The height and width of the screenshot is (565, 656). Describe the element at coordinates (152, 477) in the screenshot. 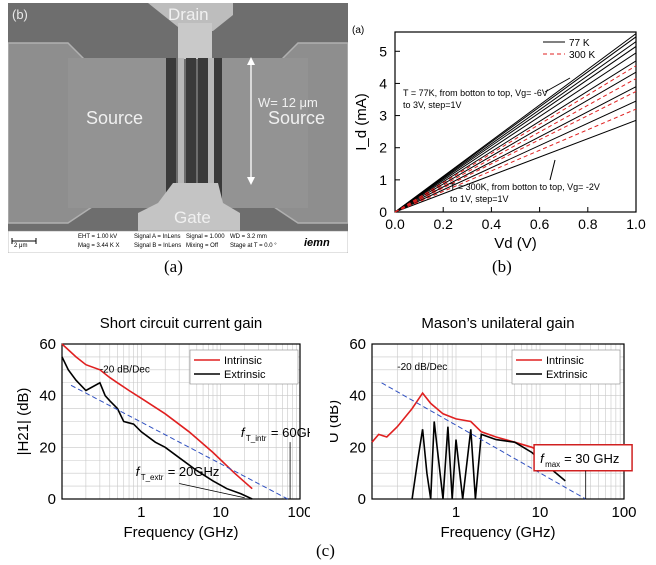

I see `ft-extr-sub: T_extr` at that location.